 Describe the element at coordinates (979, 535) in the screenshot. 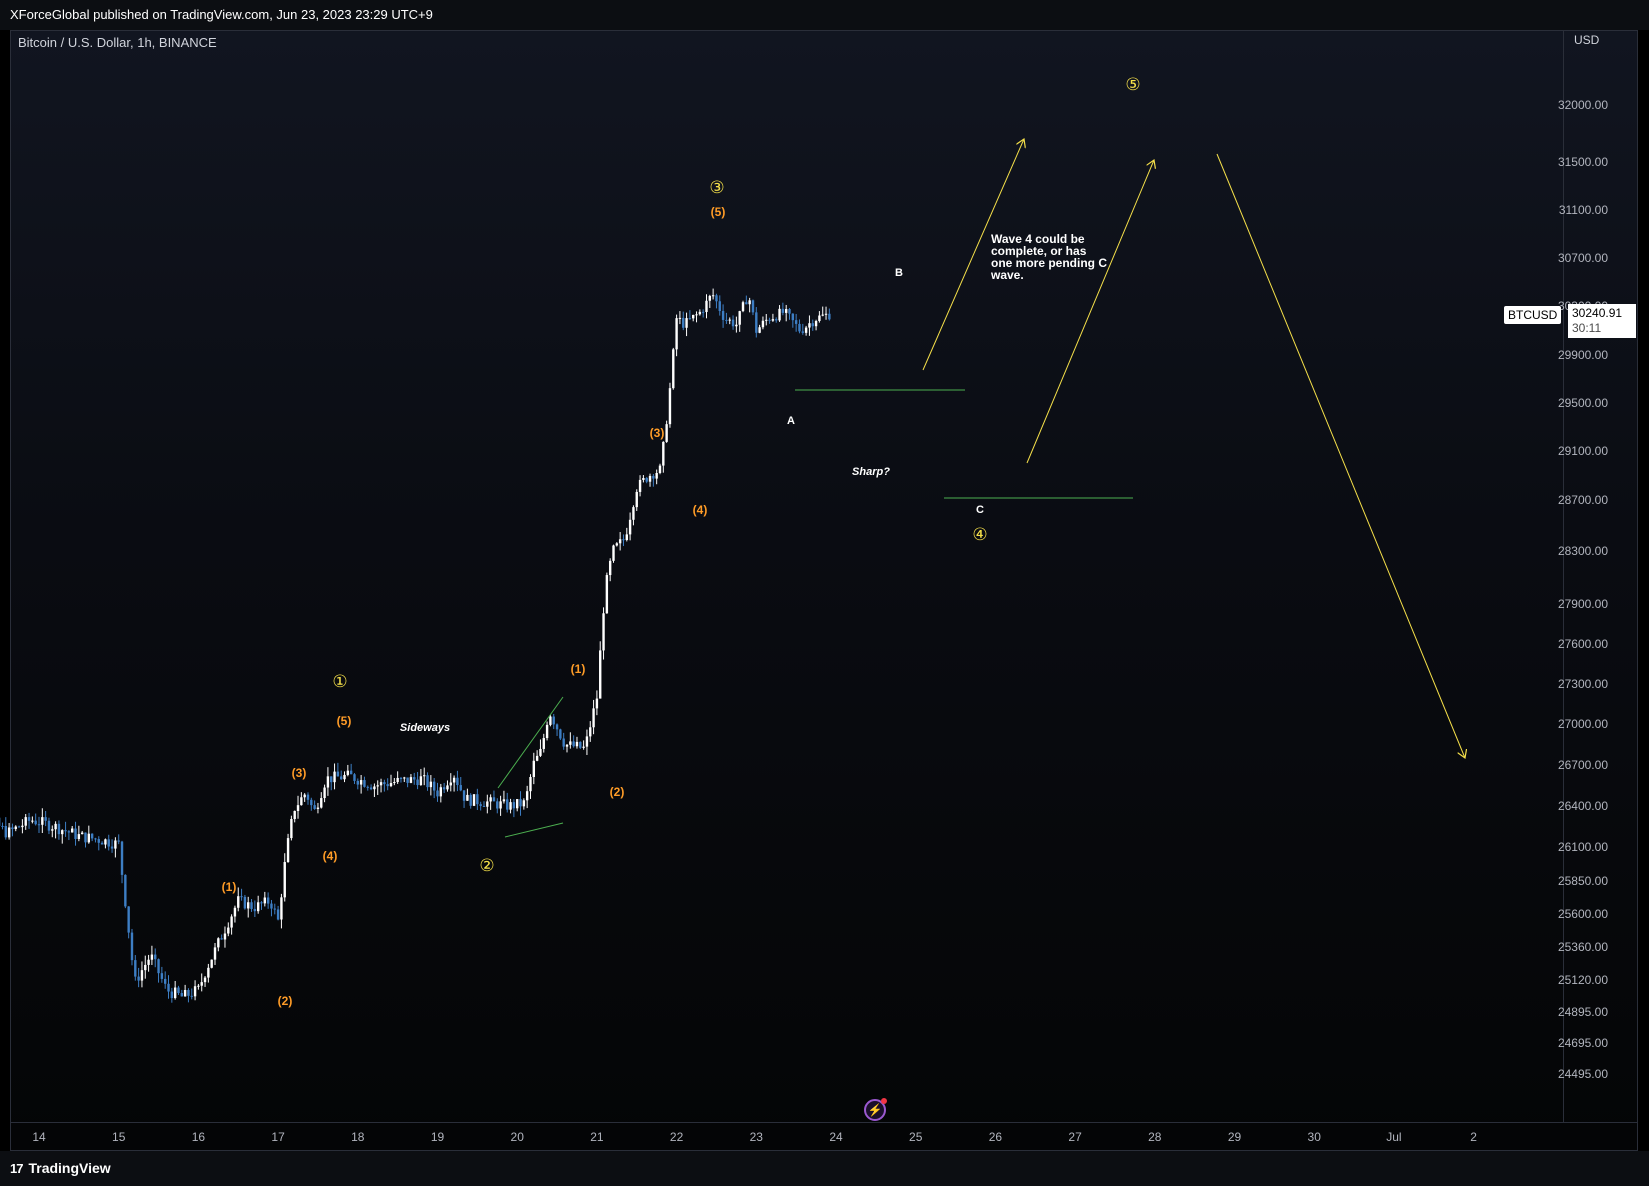

I see `wave-label-yellow: ④` at that location.